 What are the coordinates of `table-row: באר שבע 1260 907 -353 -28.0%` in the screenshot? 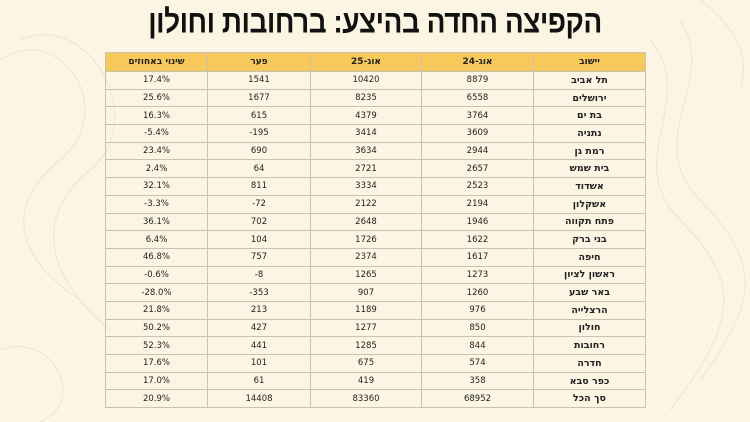 It's located at (375, 292).